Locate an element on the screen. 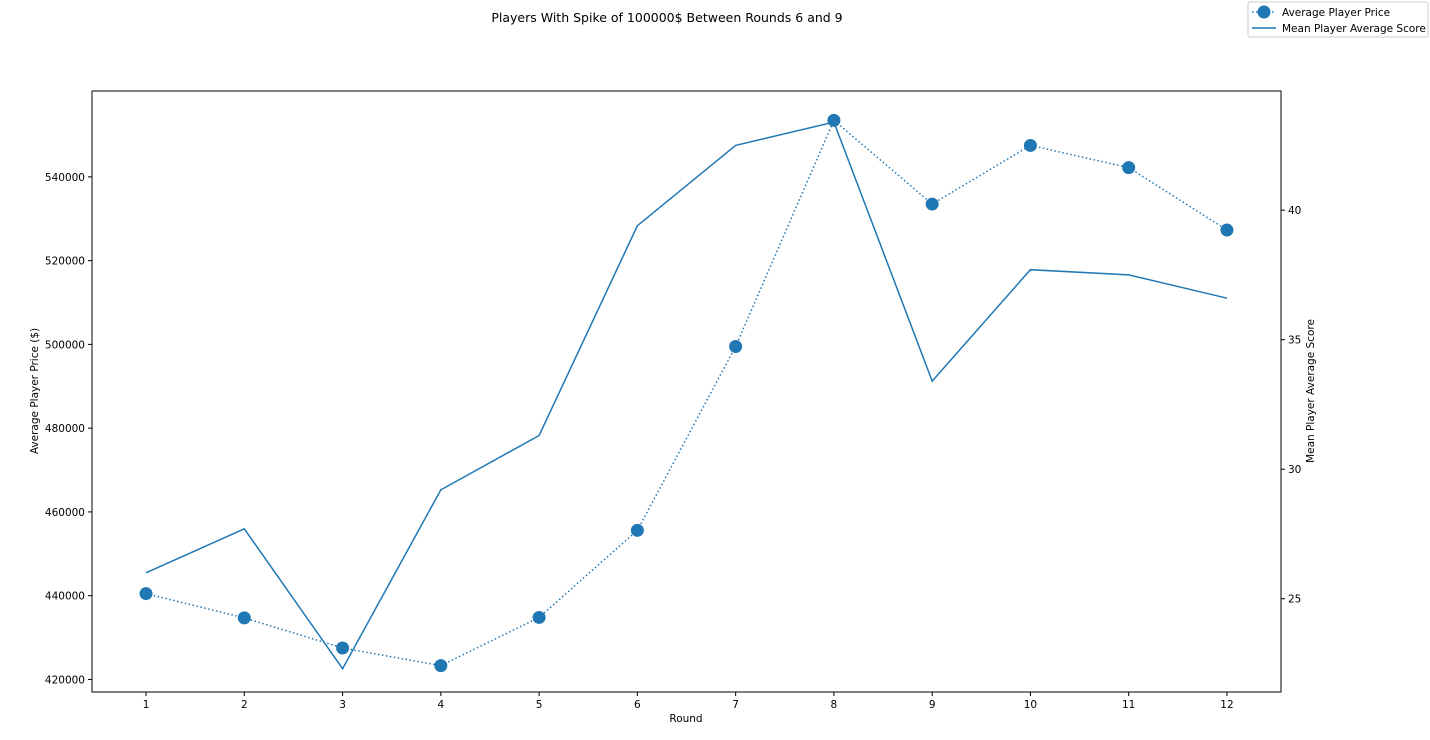 This screenshot has width=1430, height=740. x-tick-label: 9 is located at coordinates (932, 705).